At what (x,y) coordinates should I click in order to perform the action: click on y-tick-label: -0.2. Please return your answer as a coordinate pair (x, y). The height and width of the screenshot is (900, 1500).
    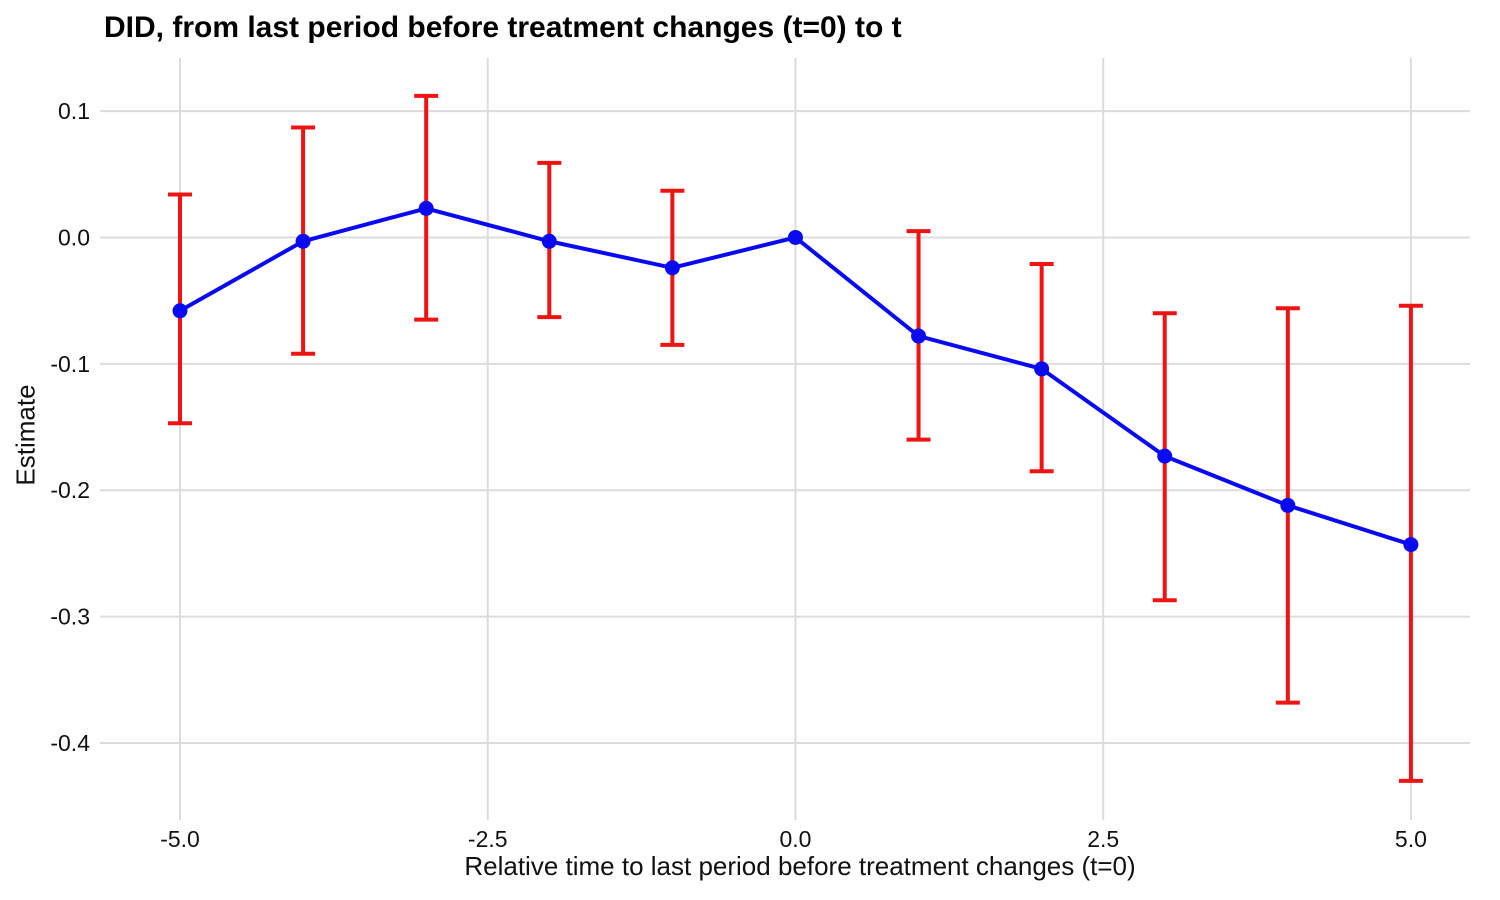
    Looking at the image, I should click on (70, 490).